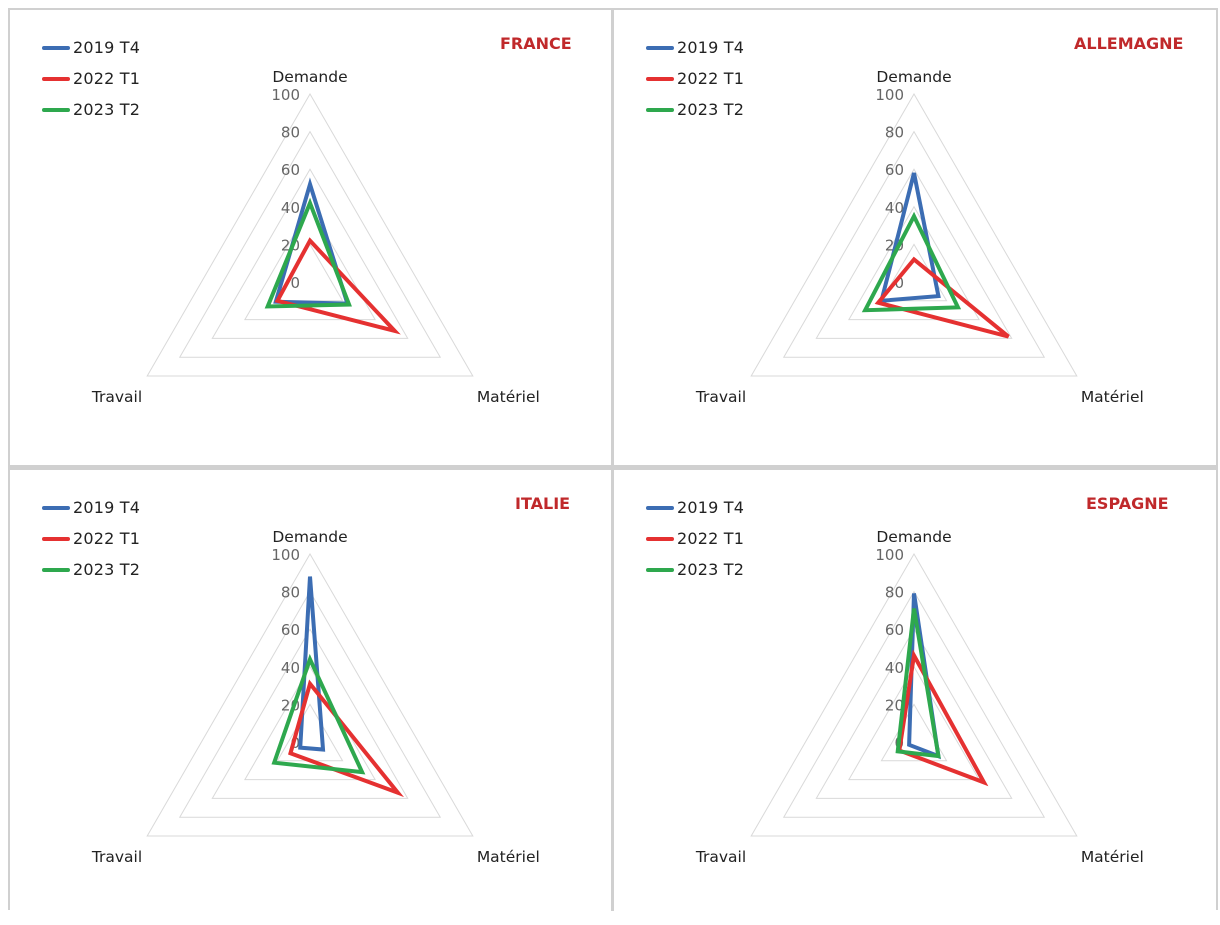 Image resolution: width=1220 pixels, height=925 pixels. What do you see at coordinates (536, 43) in the screenshot?
I see `chart-title: FRANCE` at bounding box center [536, 43].